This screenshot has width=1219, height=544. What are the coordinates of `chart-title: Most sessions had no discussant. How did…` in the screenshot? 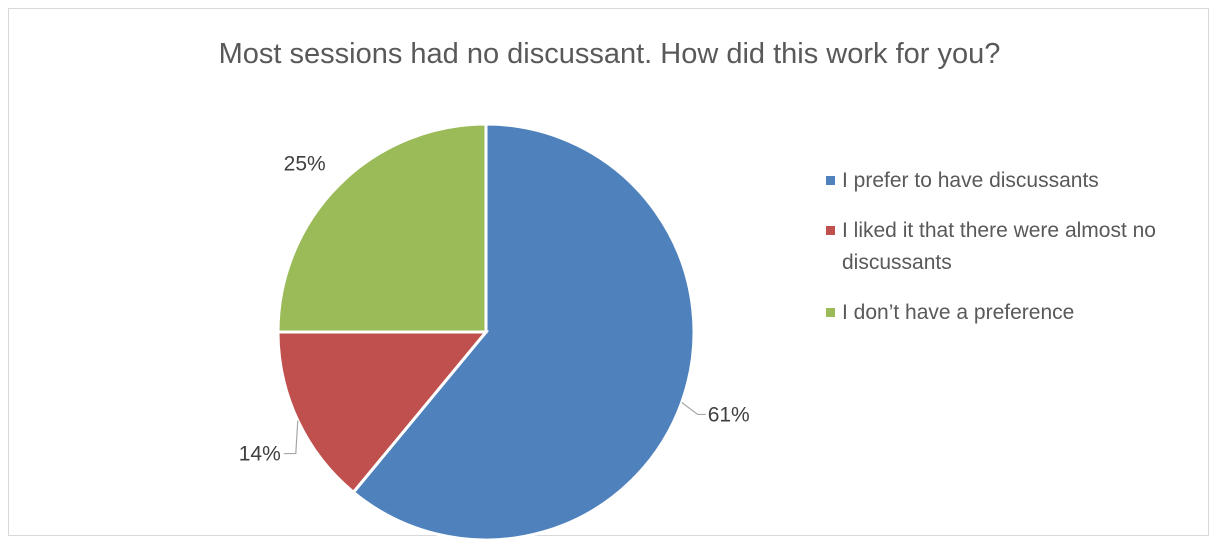 It's located at (609, 54).